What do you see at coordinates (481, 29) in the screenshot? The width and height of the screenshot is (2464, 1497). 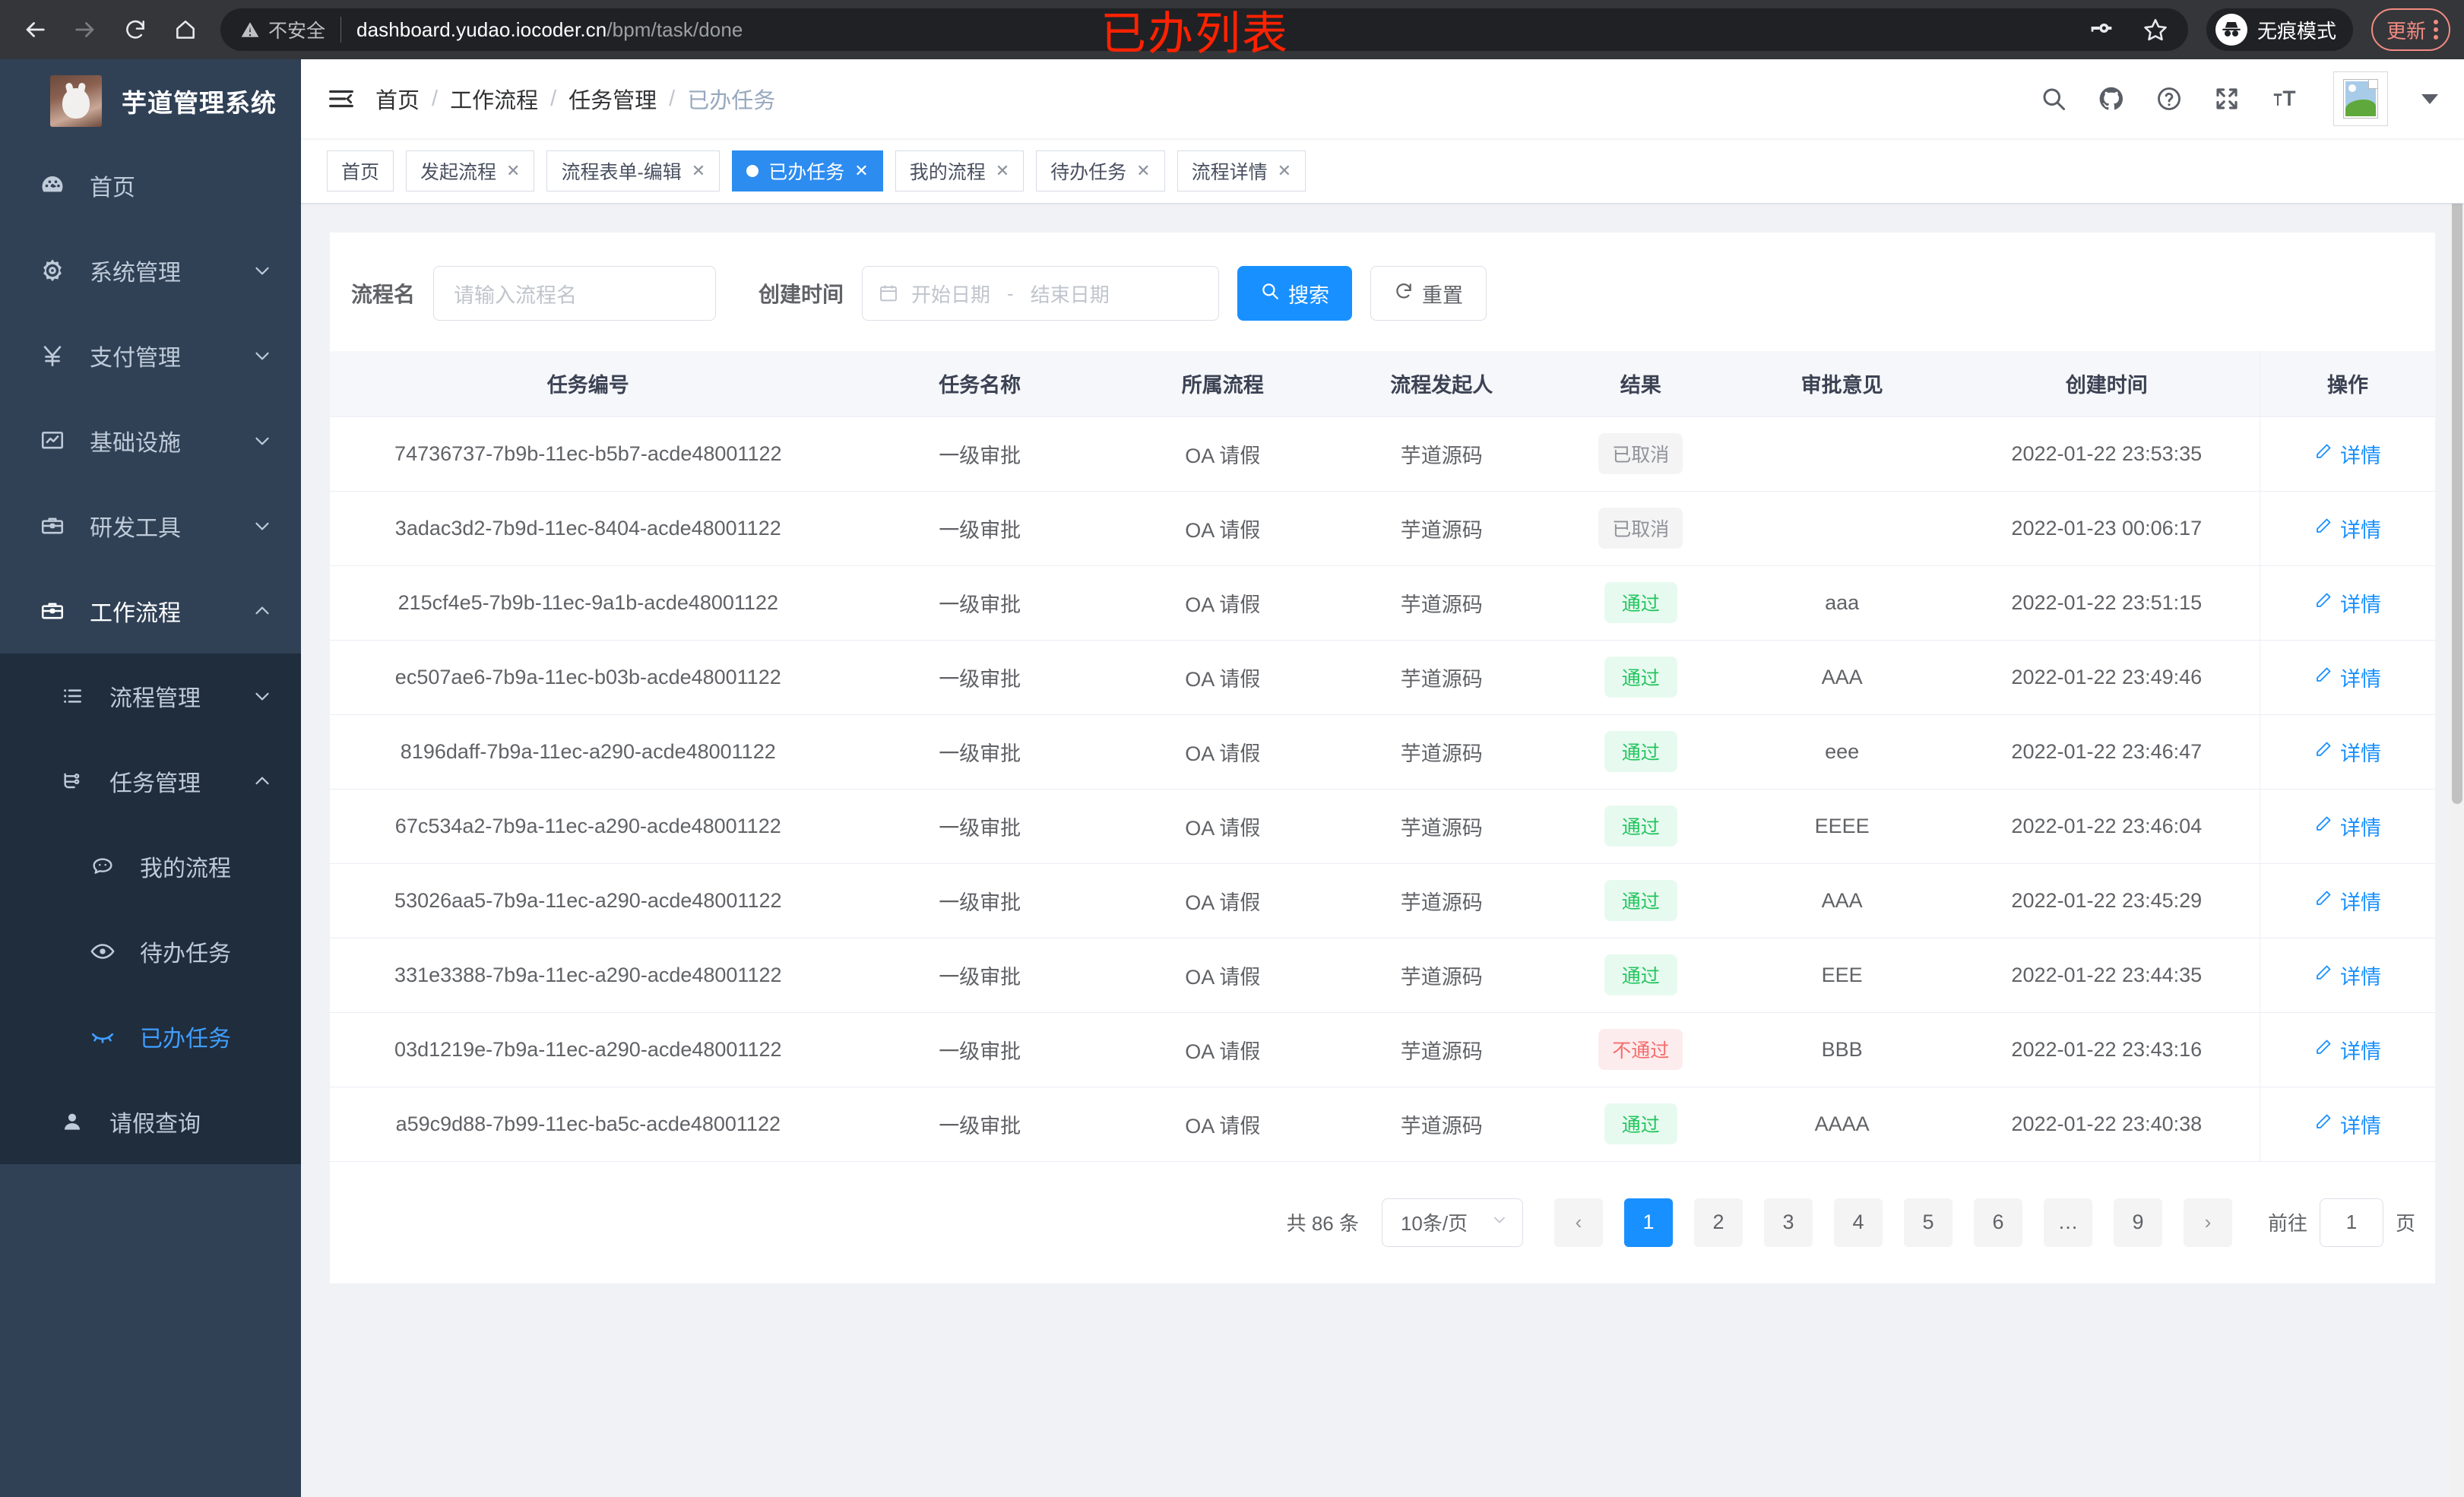 I see `url-host: dashboard.yudao.iocoder.cn` at bounding box center [481, 29].